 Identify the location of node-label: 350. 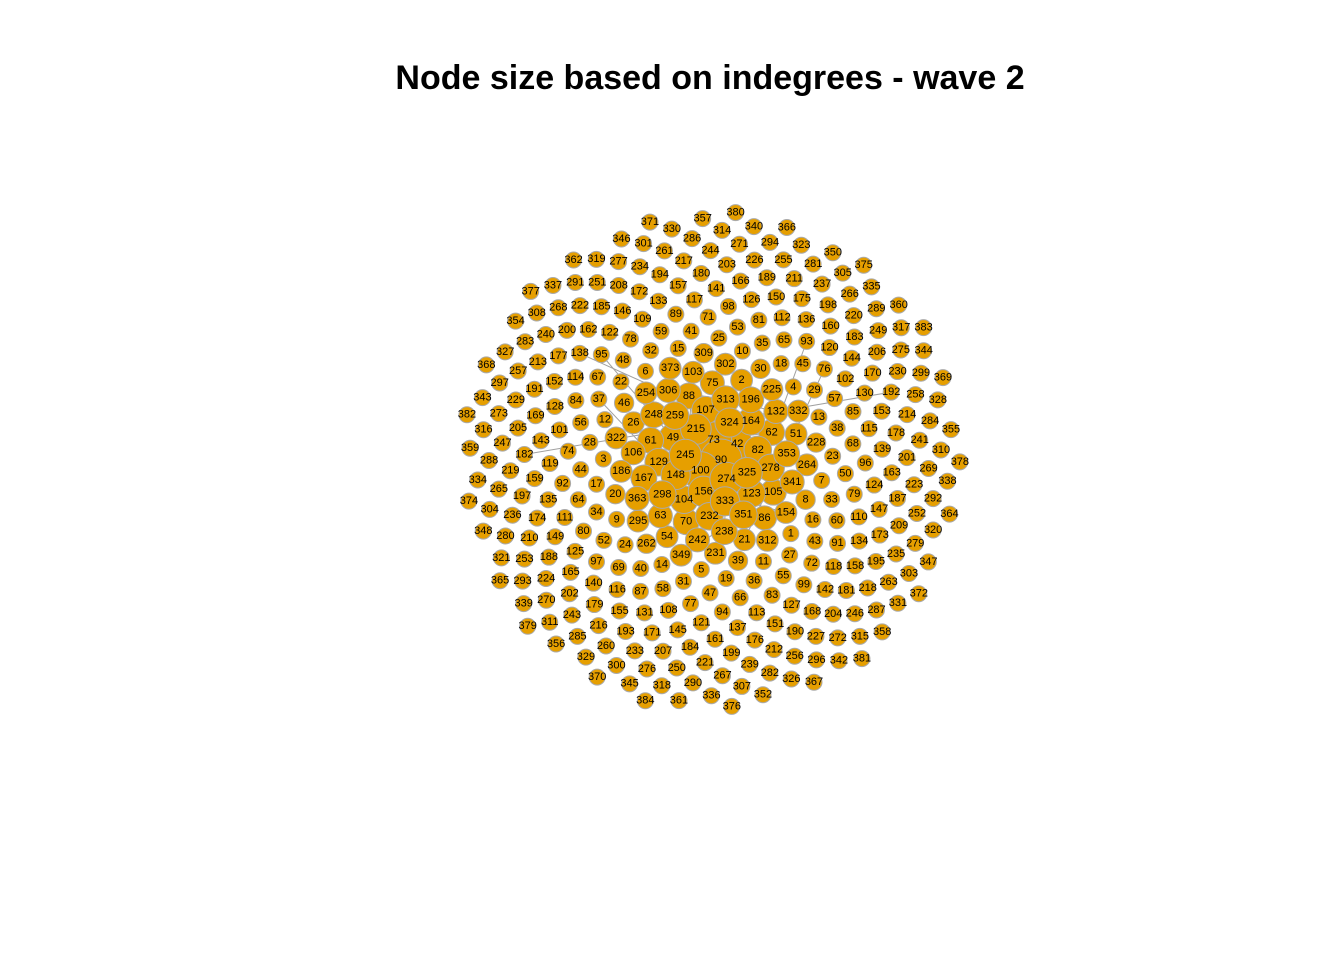
(833, 253).